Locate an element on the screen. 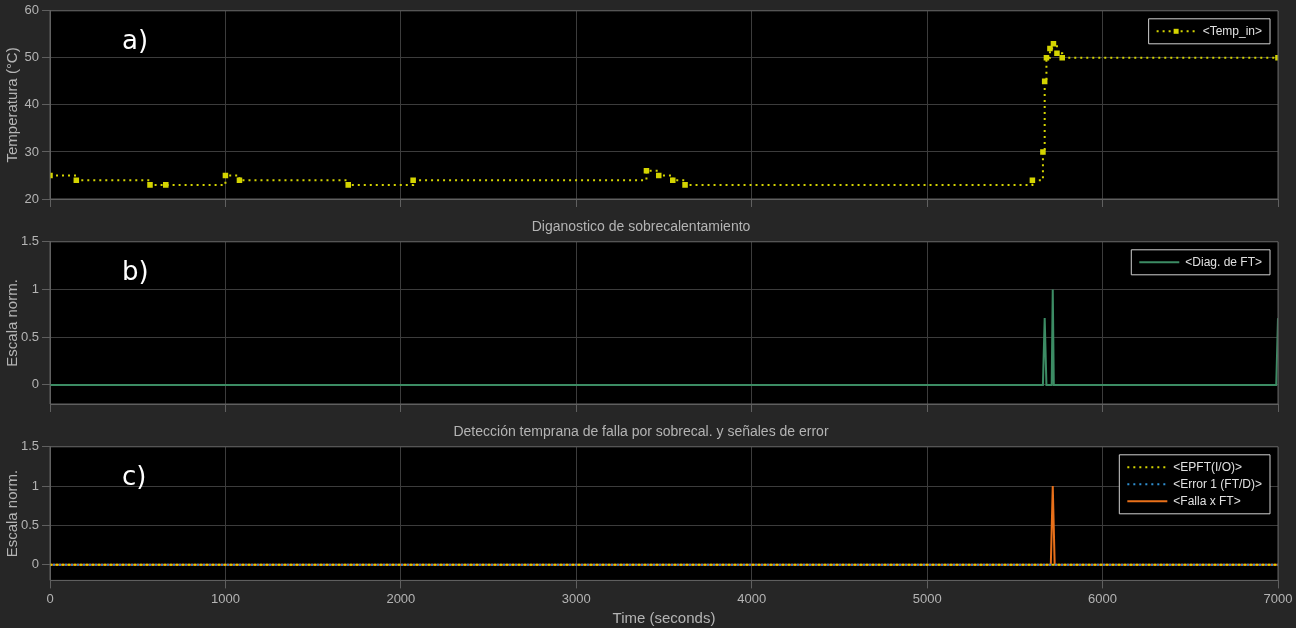 The image size is (1296, 628). y-tick-label: 40 is located at coordinates (31, 104).